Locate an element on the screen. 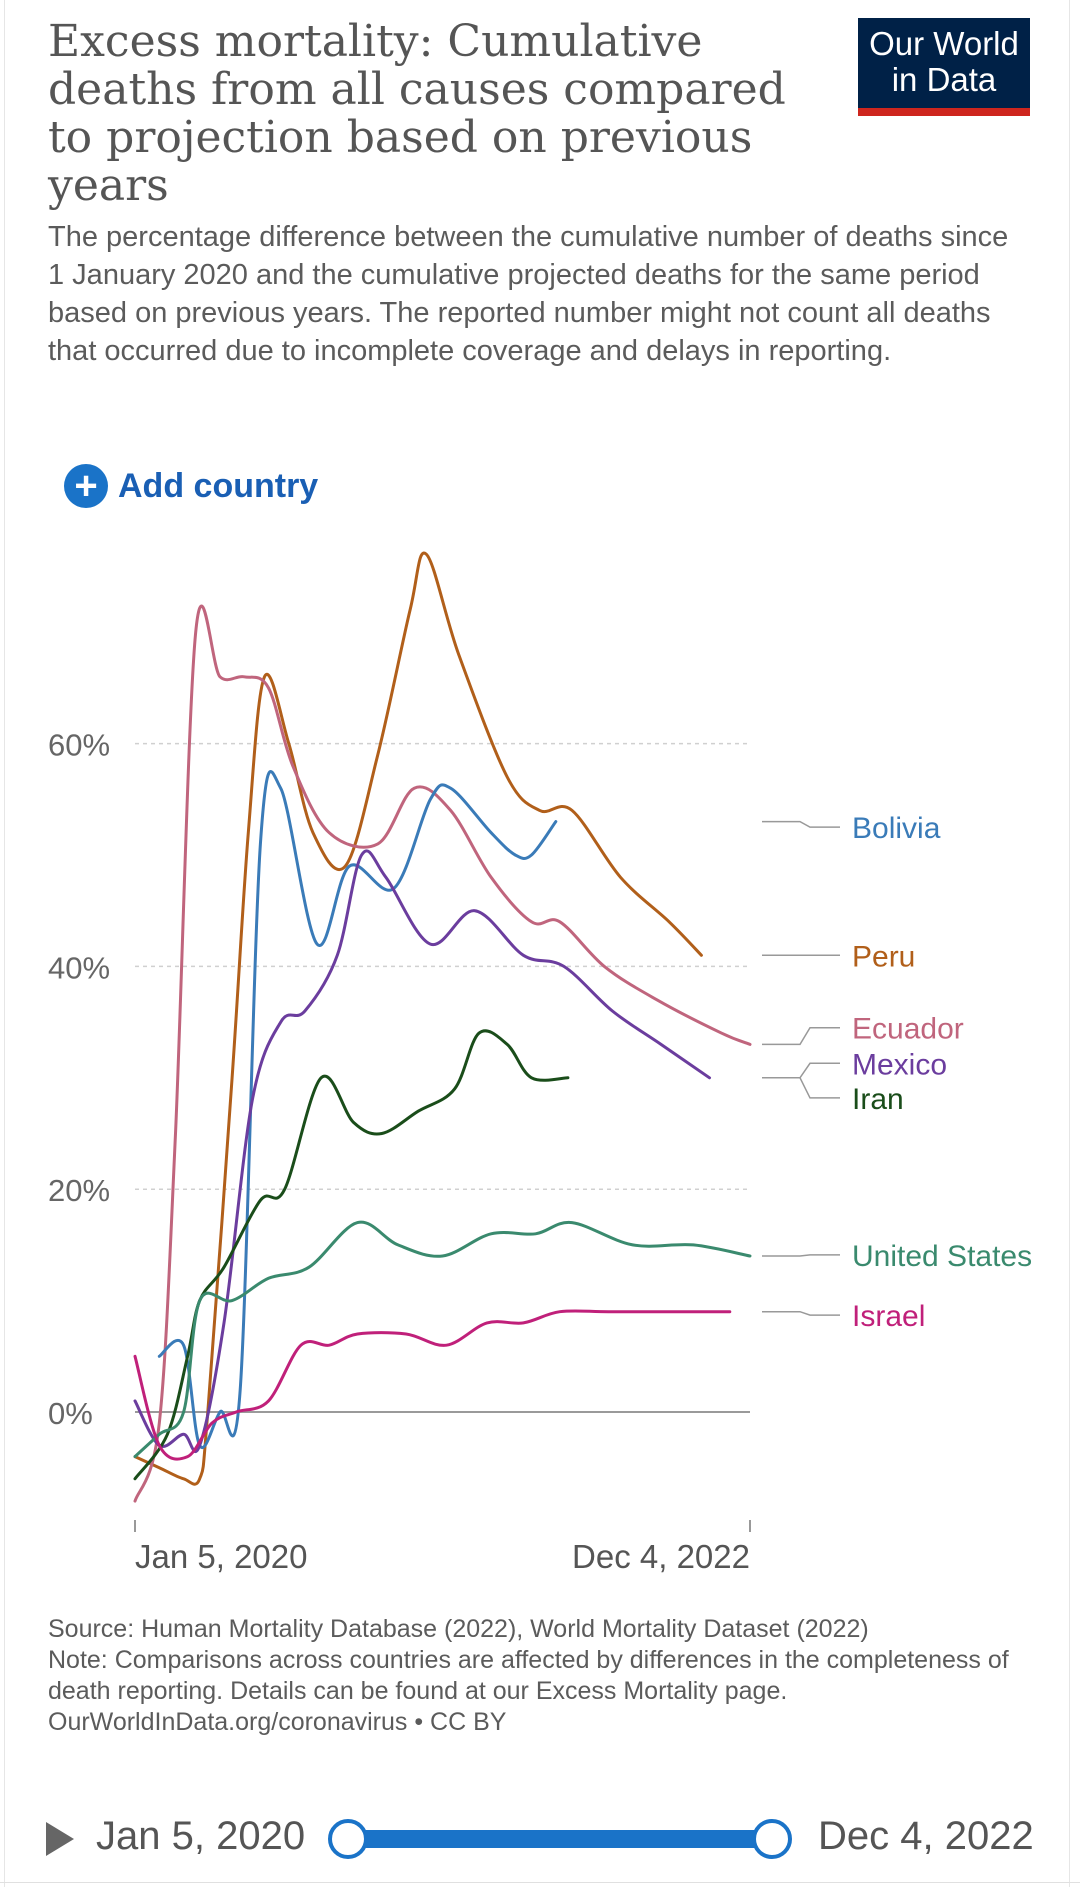  x-tick-label-start: Jan 5, 2020 is located at coordinates (221, 1556).